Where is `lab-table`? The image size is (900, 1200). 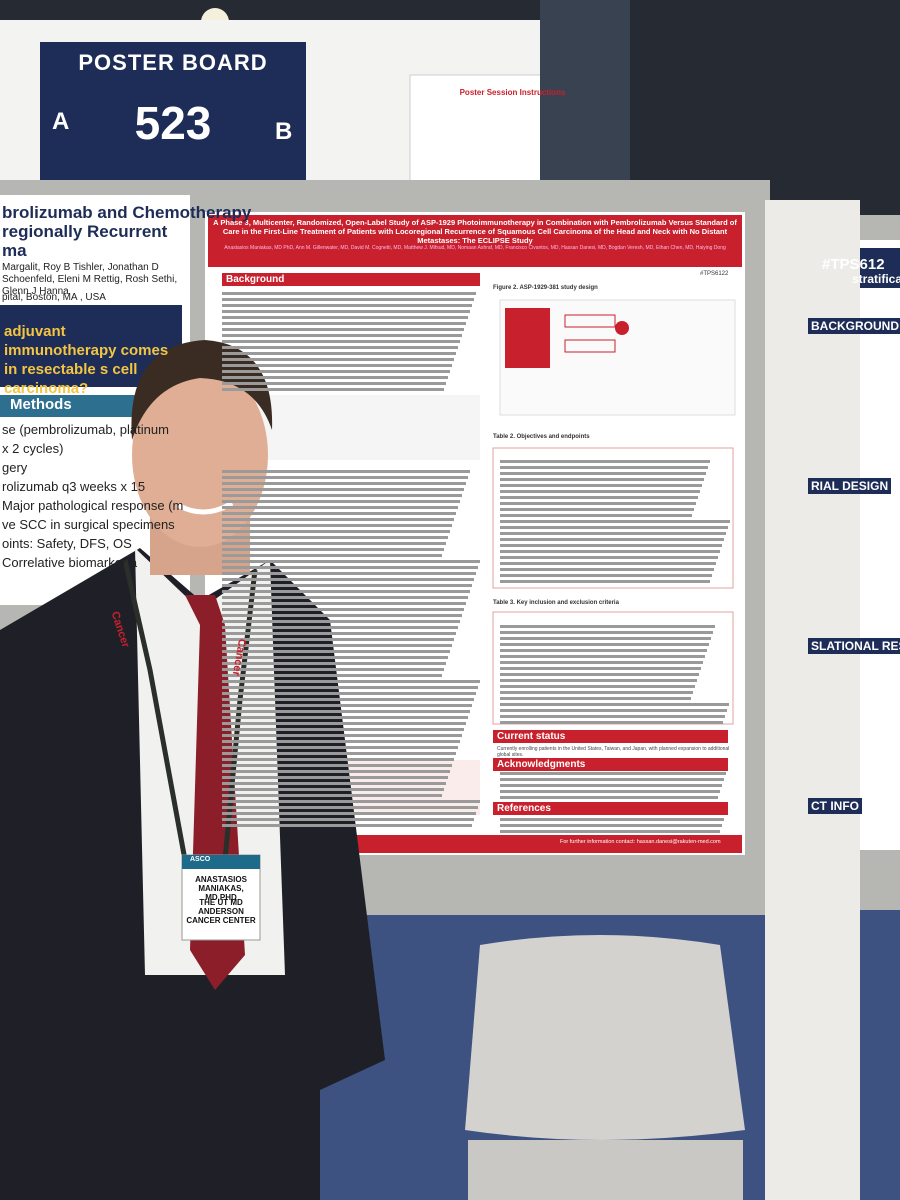
lab-table is located at coordinates (410, 787).